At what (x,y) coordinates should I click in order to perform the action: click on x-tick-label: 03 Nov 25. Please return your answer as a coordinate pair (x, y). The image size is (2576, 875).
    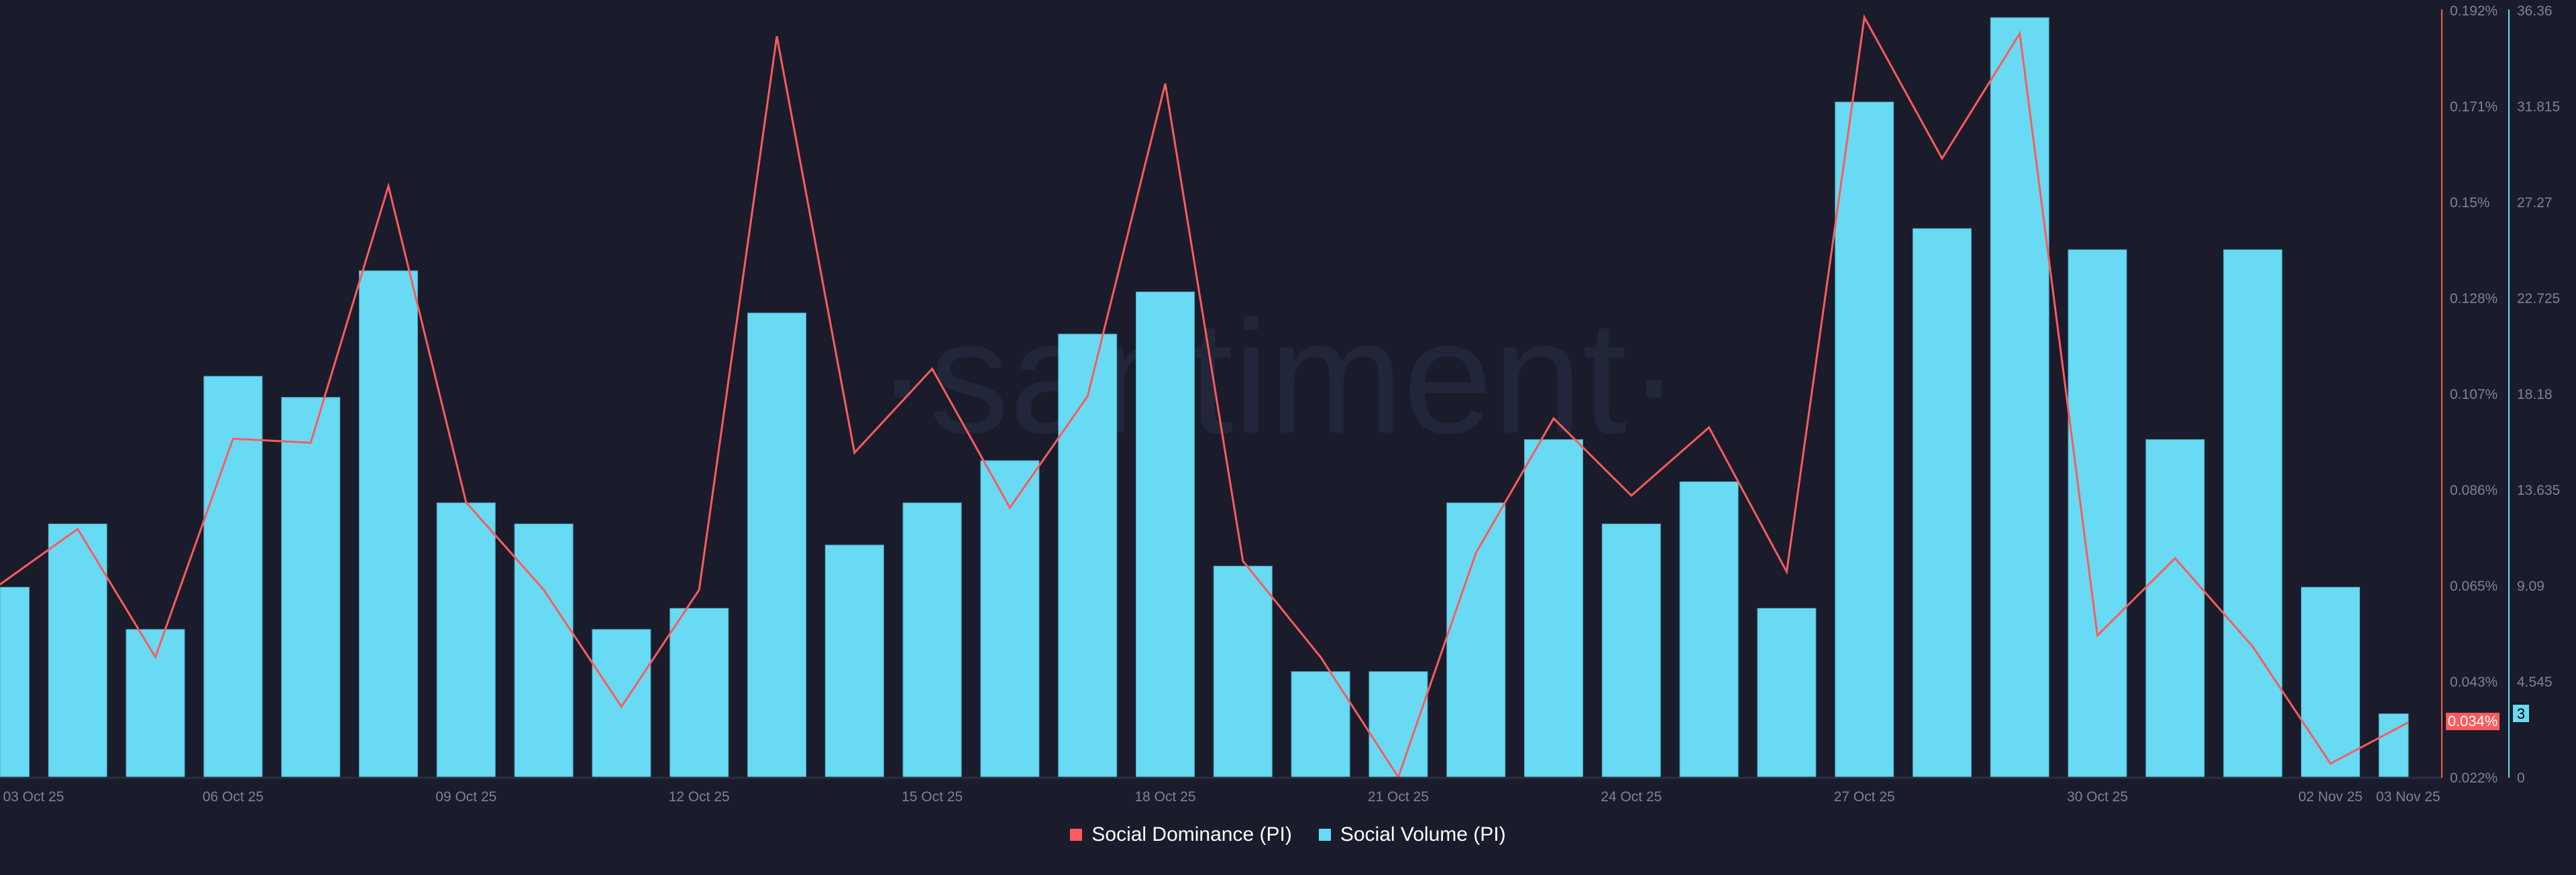
    Looking at the image, I should click on (2408, 797).